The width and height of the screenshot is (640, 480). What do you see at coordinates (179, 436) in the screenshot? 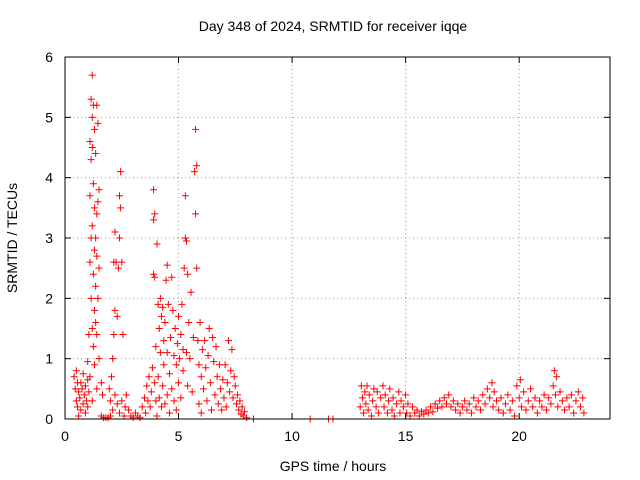
I see `x-tick-label: 5` at bounding box center [179, 436].